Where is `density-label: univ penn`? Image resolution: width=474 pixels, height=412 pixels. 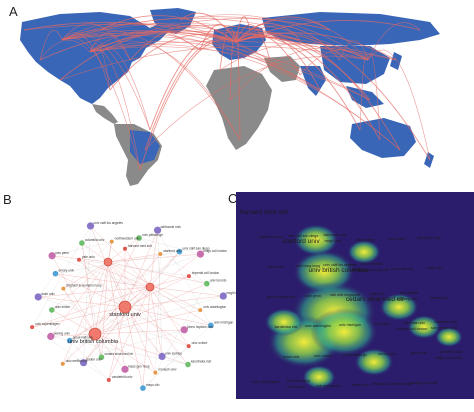
density-label: univ penn is located at coordinates (313, 296).